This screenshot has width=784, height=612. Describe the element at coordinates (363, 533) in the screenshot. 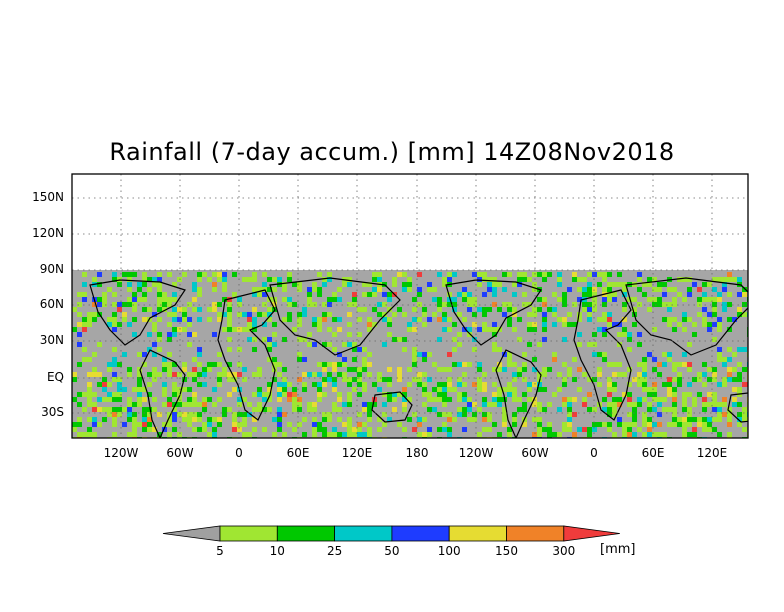

I see `colorbar-segment` at that location.